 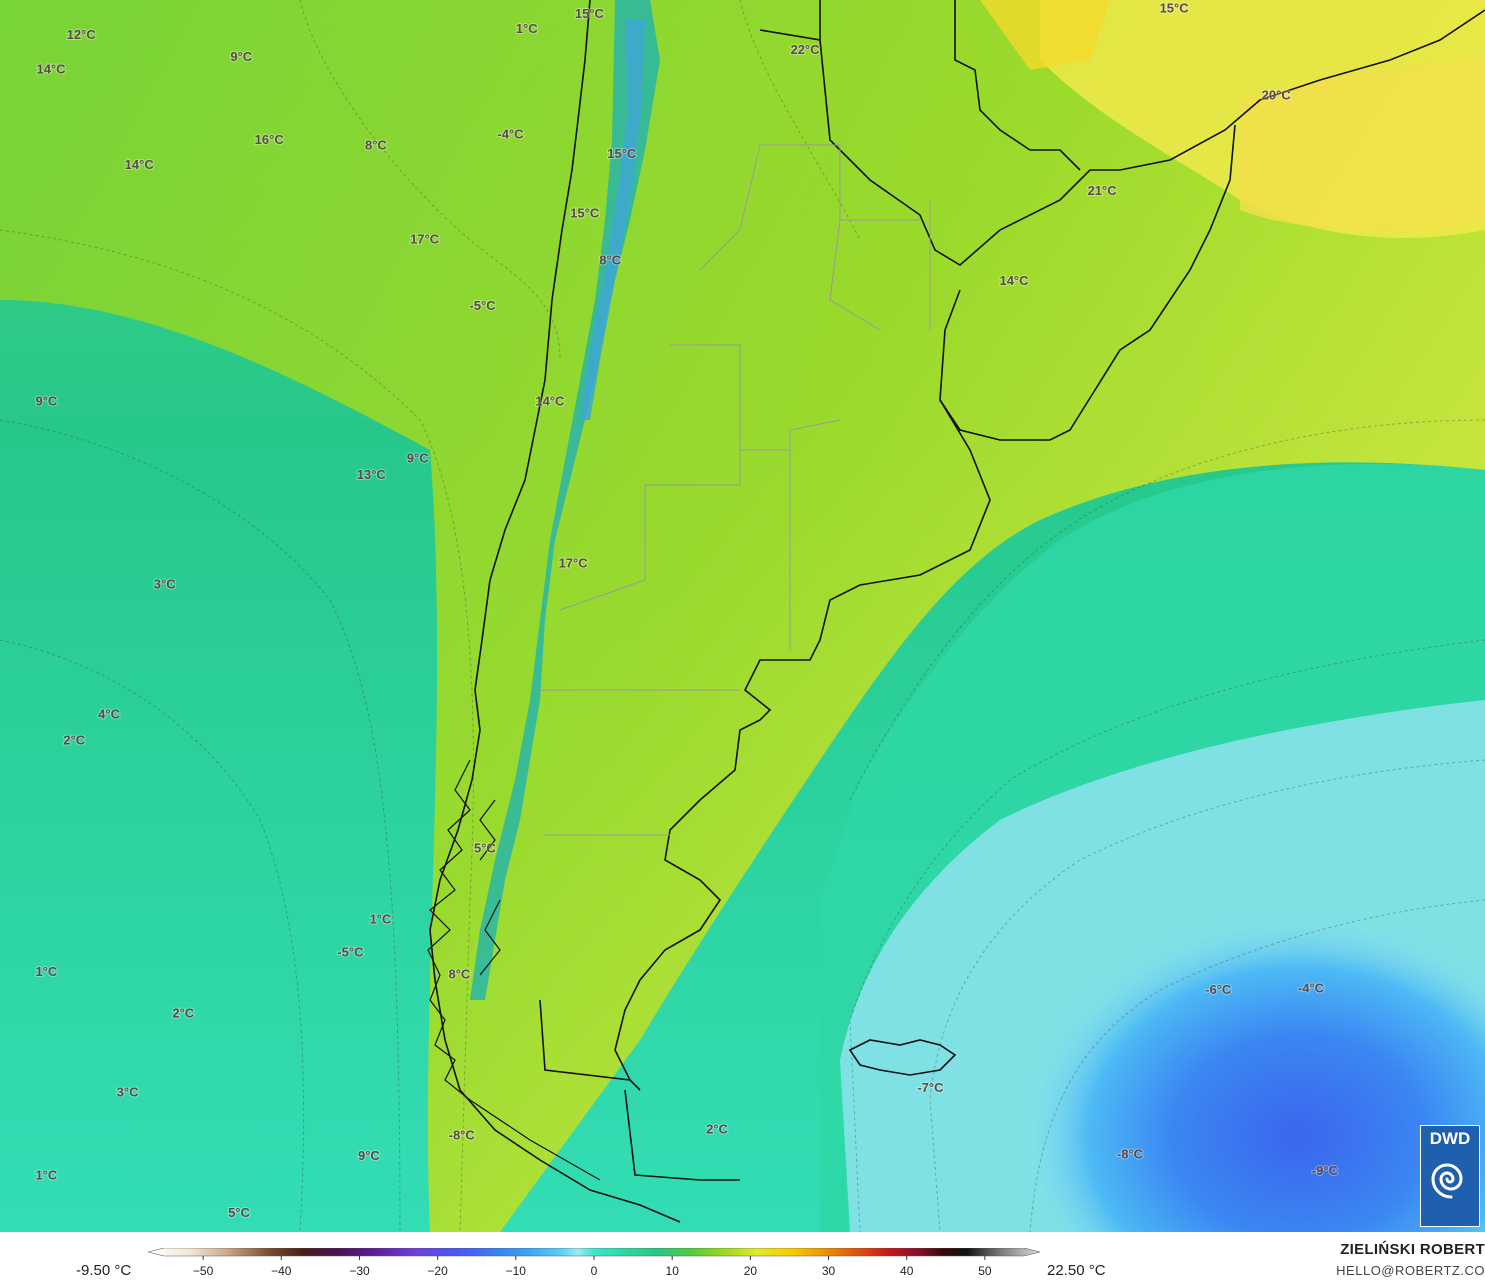 I want to click on dwd-logo: DWD, so click(x=1450, y=1176).